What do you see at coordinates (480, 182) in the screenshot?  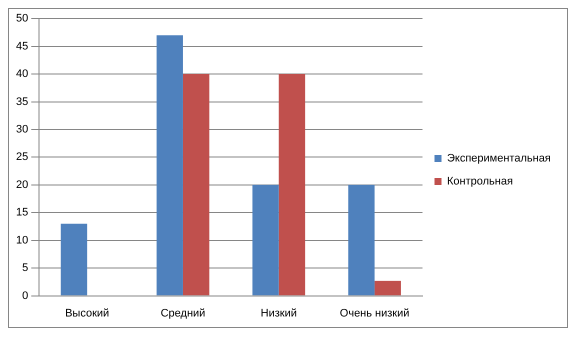 I see `legend-label: Контрольная` at bounding box center [480, 182].